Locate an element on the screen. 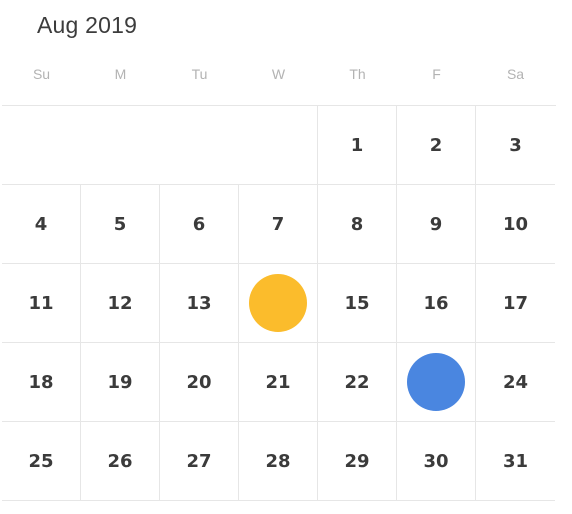 This screenshot has height=514, width=572. day-cell-28: 28 is located at coordinates (278, 461).